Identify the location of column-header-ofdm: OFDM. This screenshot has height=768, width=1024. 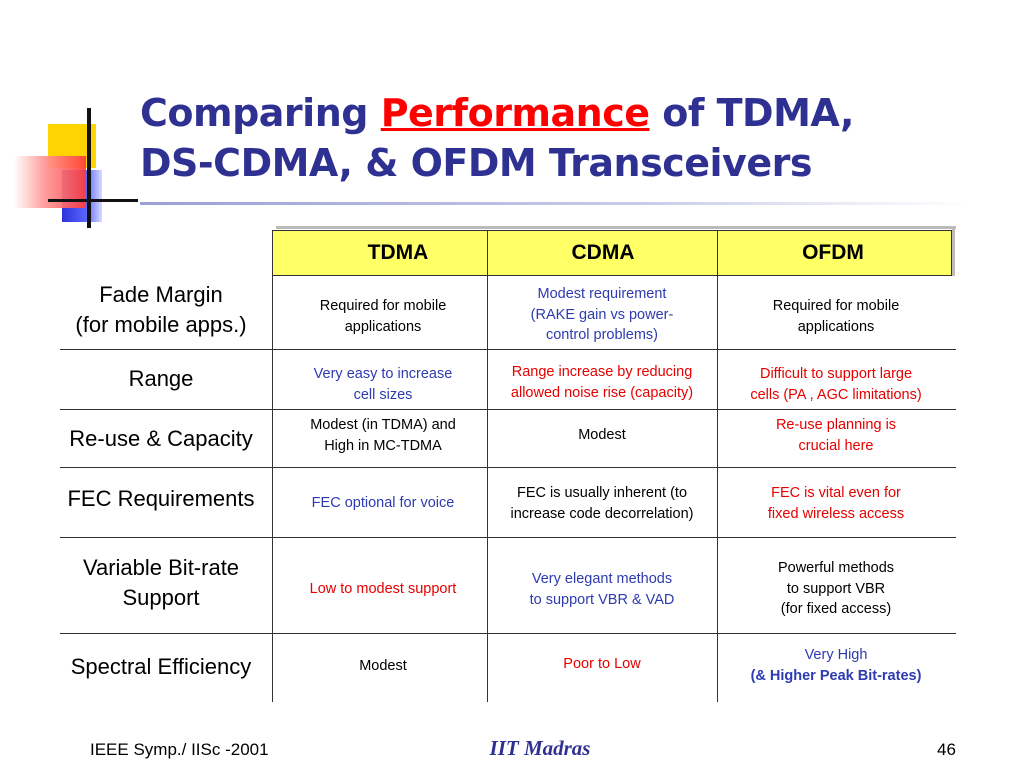
(833, 252).